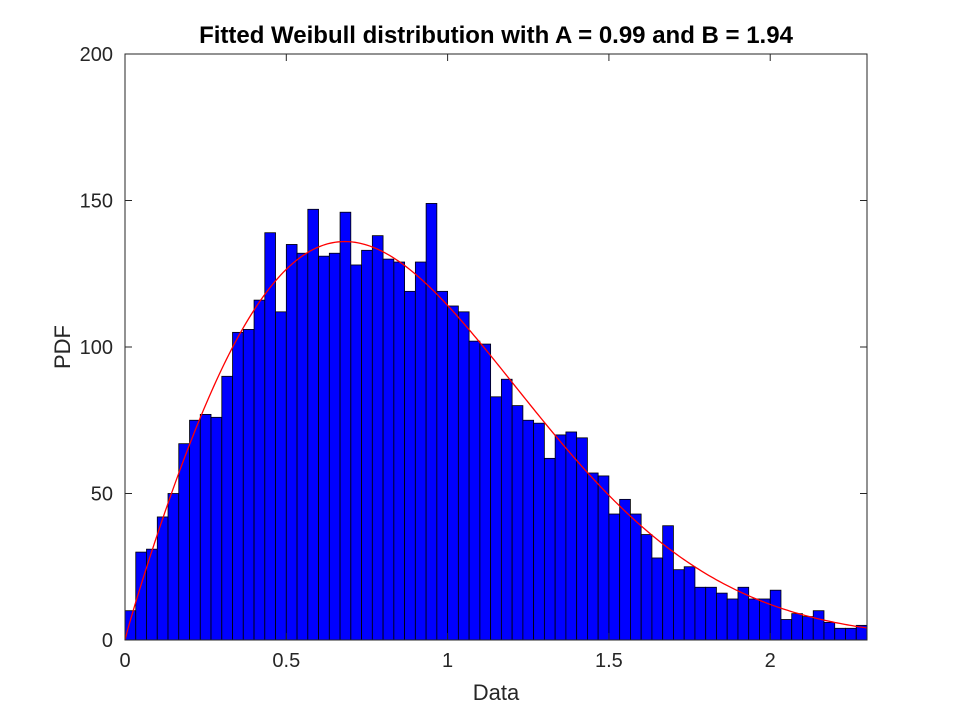 This screenshot has height=725, width=960. What do you see at coordinates (609, 661) in the screenshot?
I see `x-tick-label: 1.5` at bounding box center [609, 661].